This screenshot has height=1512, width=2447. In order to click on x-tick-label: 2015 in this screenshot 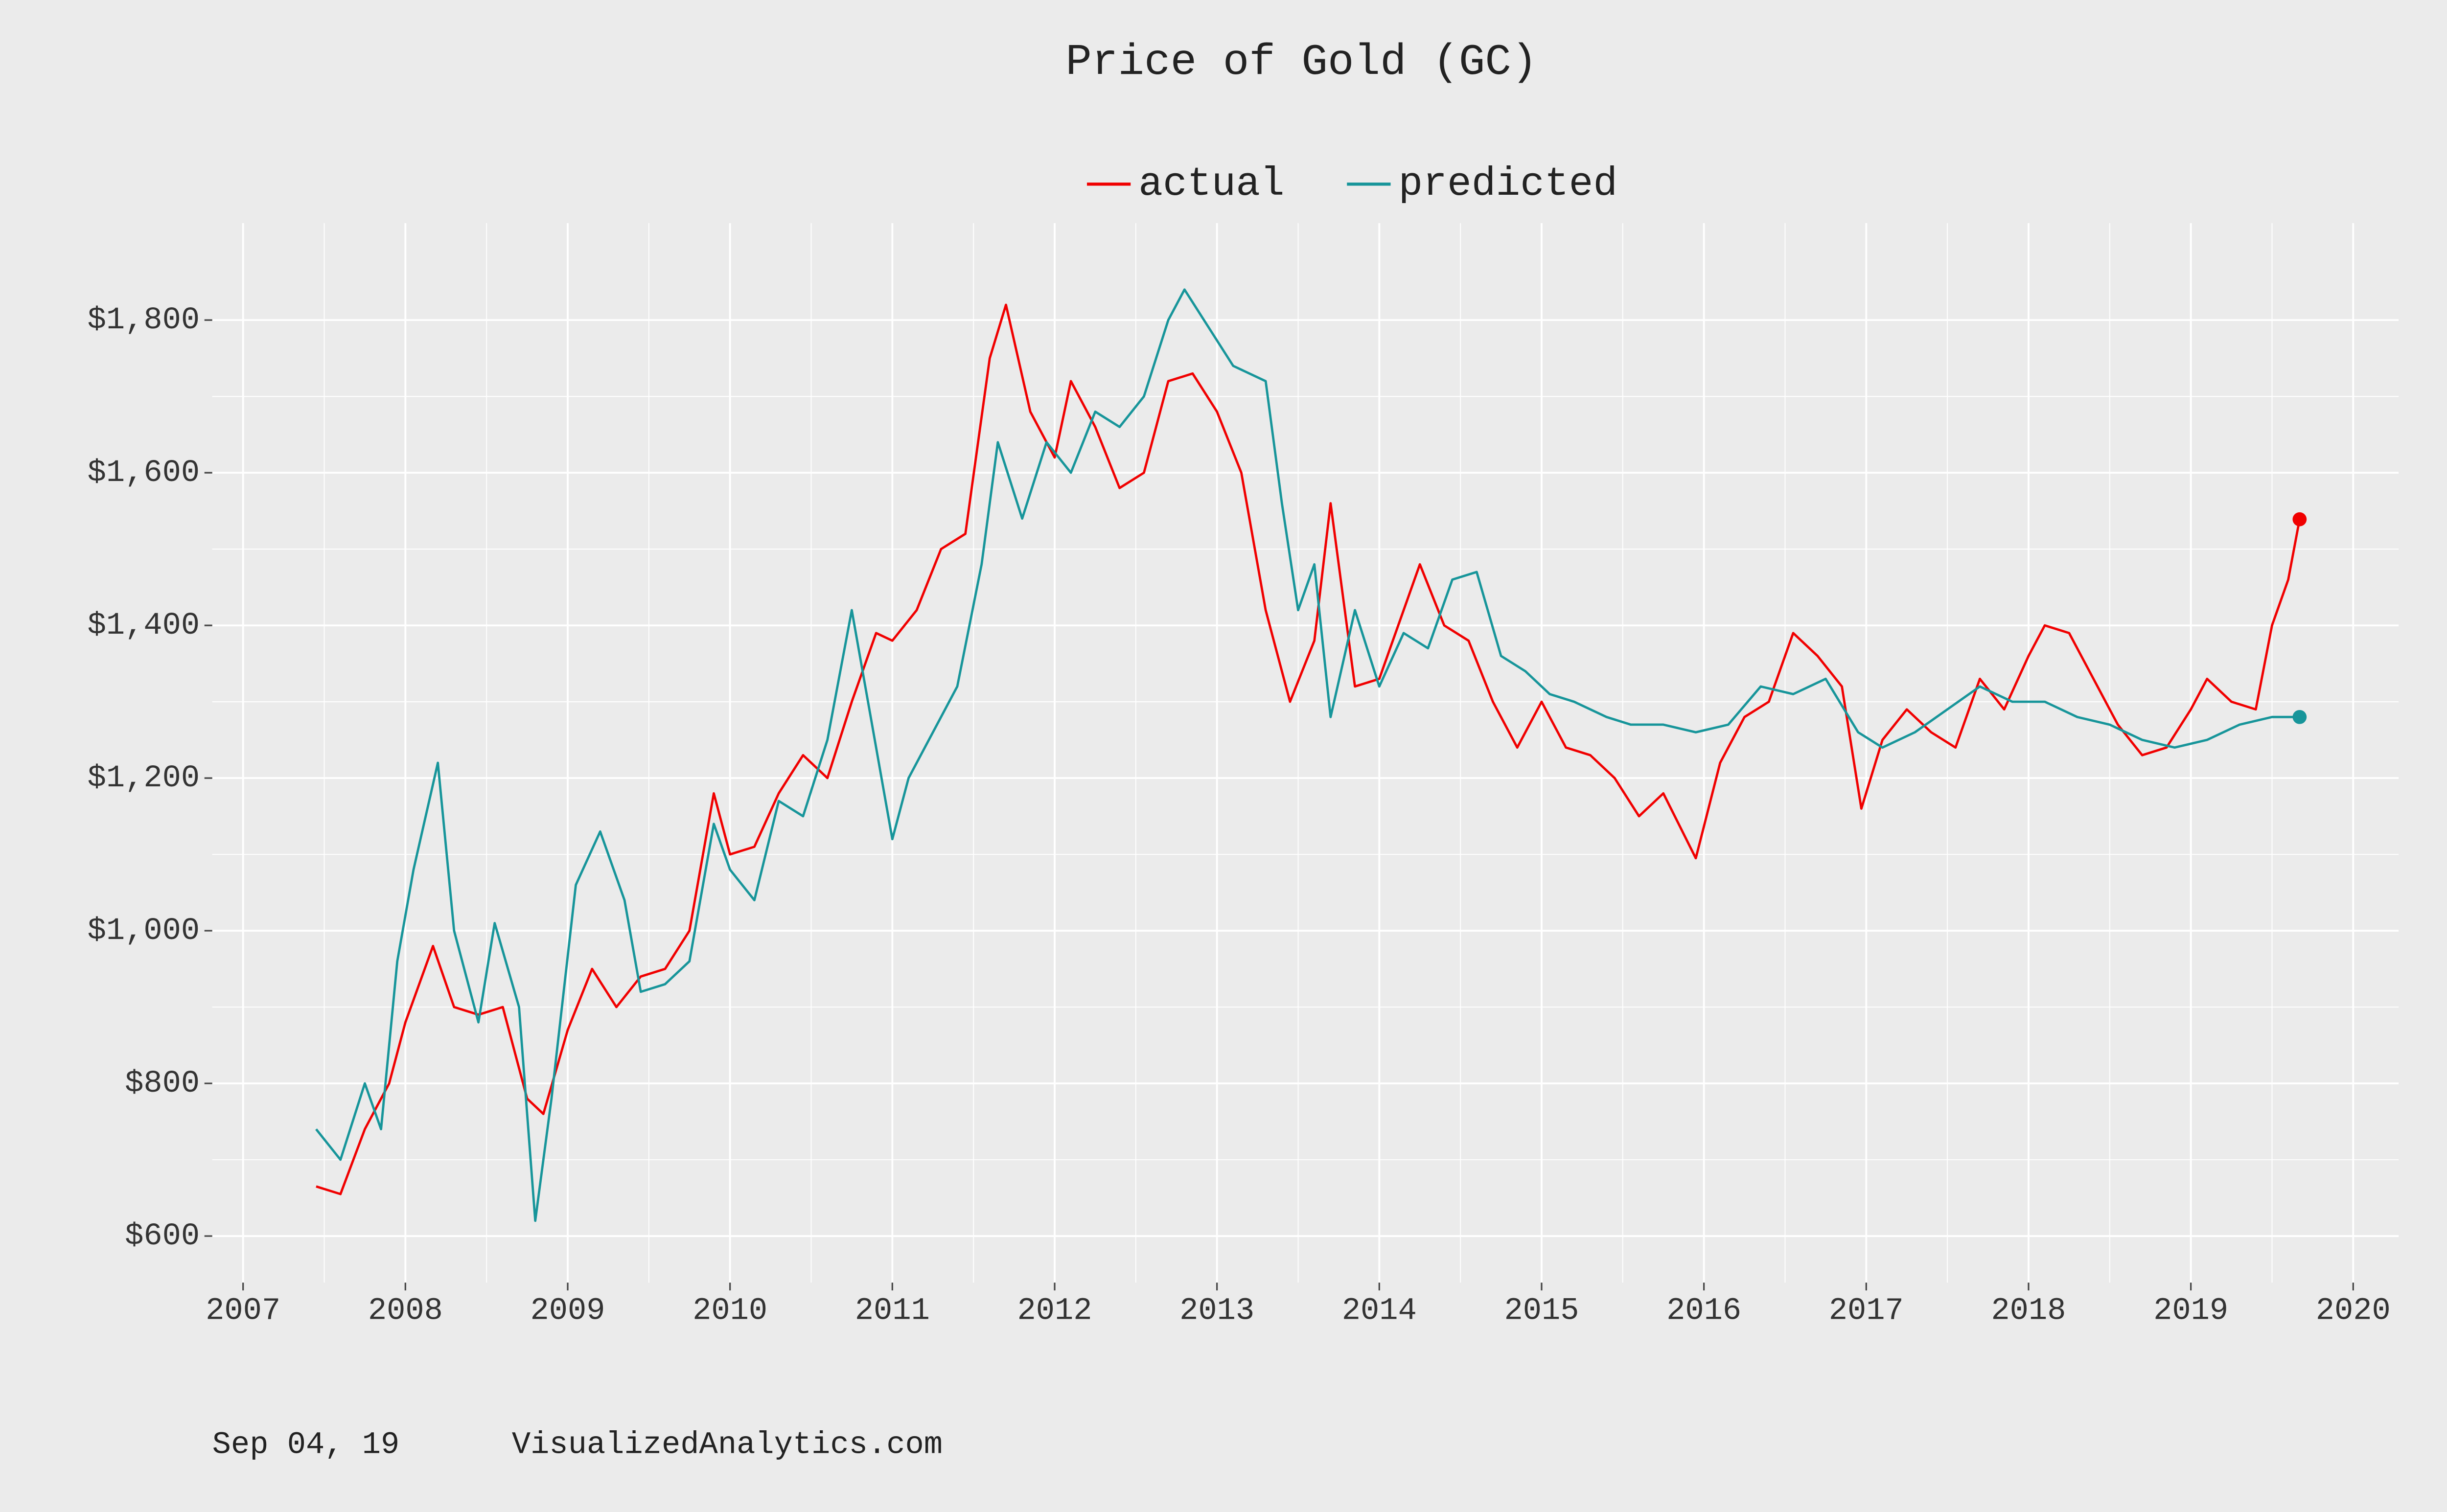, I will do `click(1541, 1311)`.